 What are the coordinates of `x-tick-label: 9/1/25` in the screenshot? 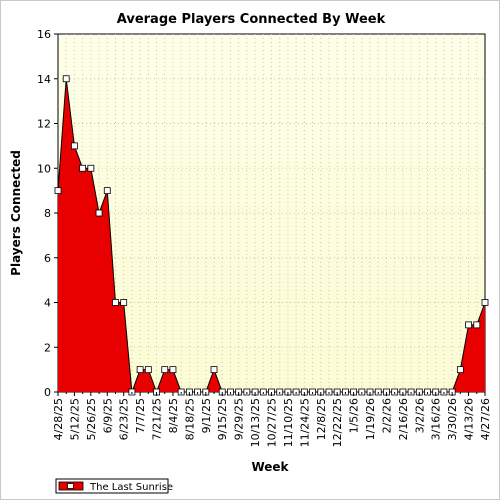 It's located at (206, 415).